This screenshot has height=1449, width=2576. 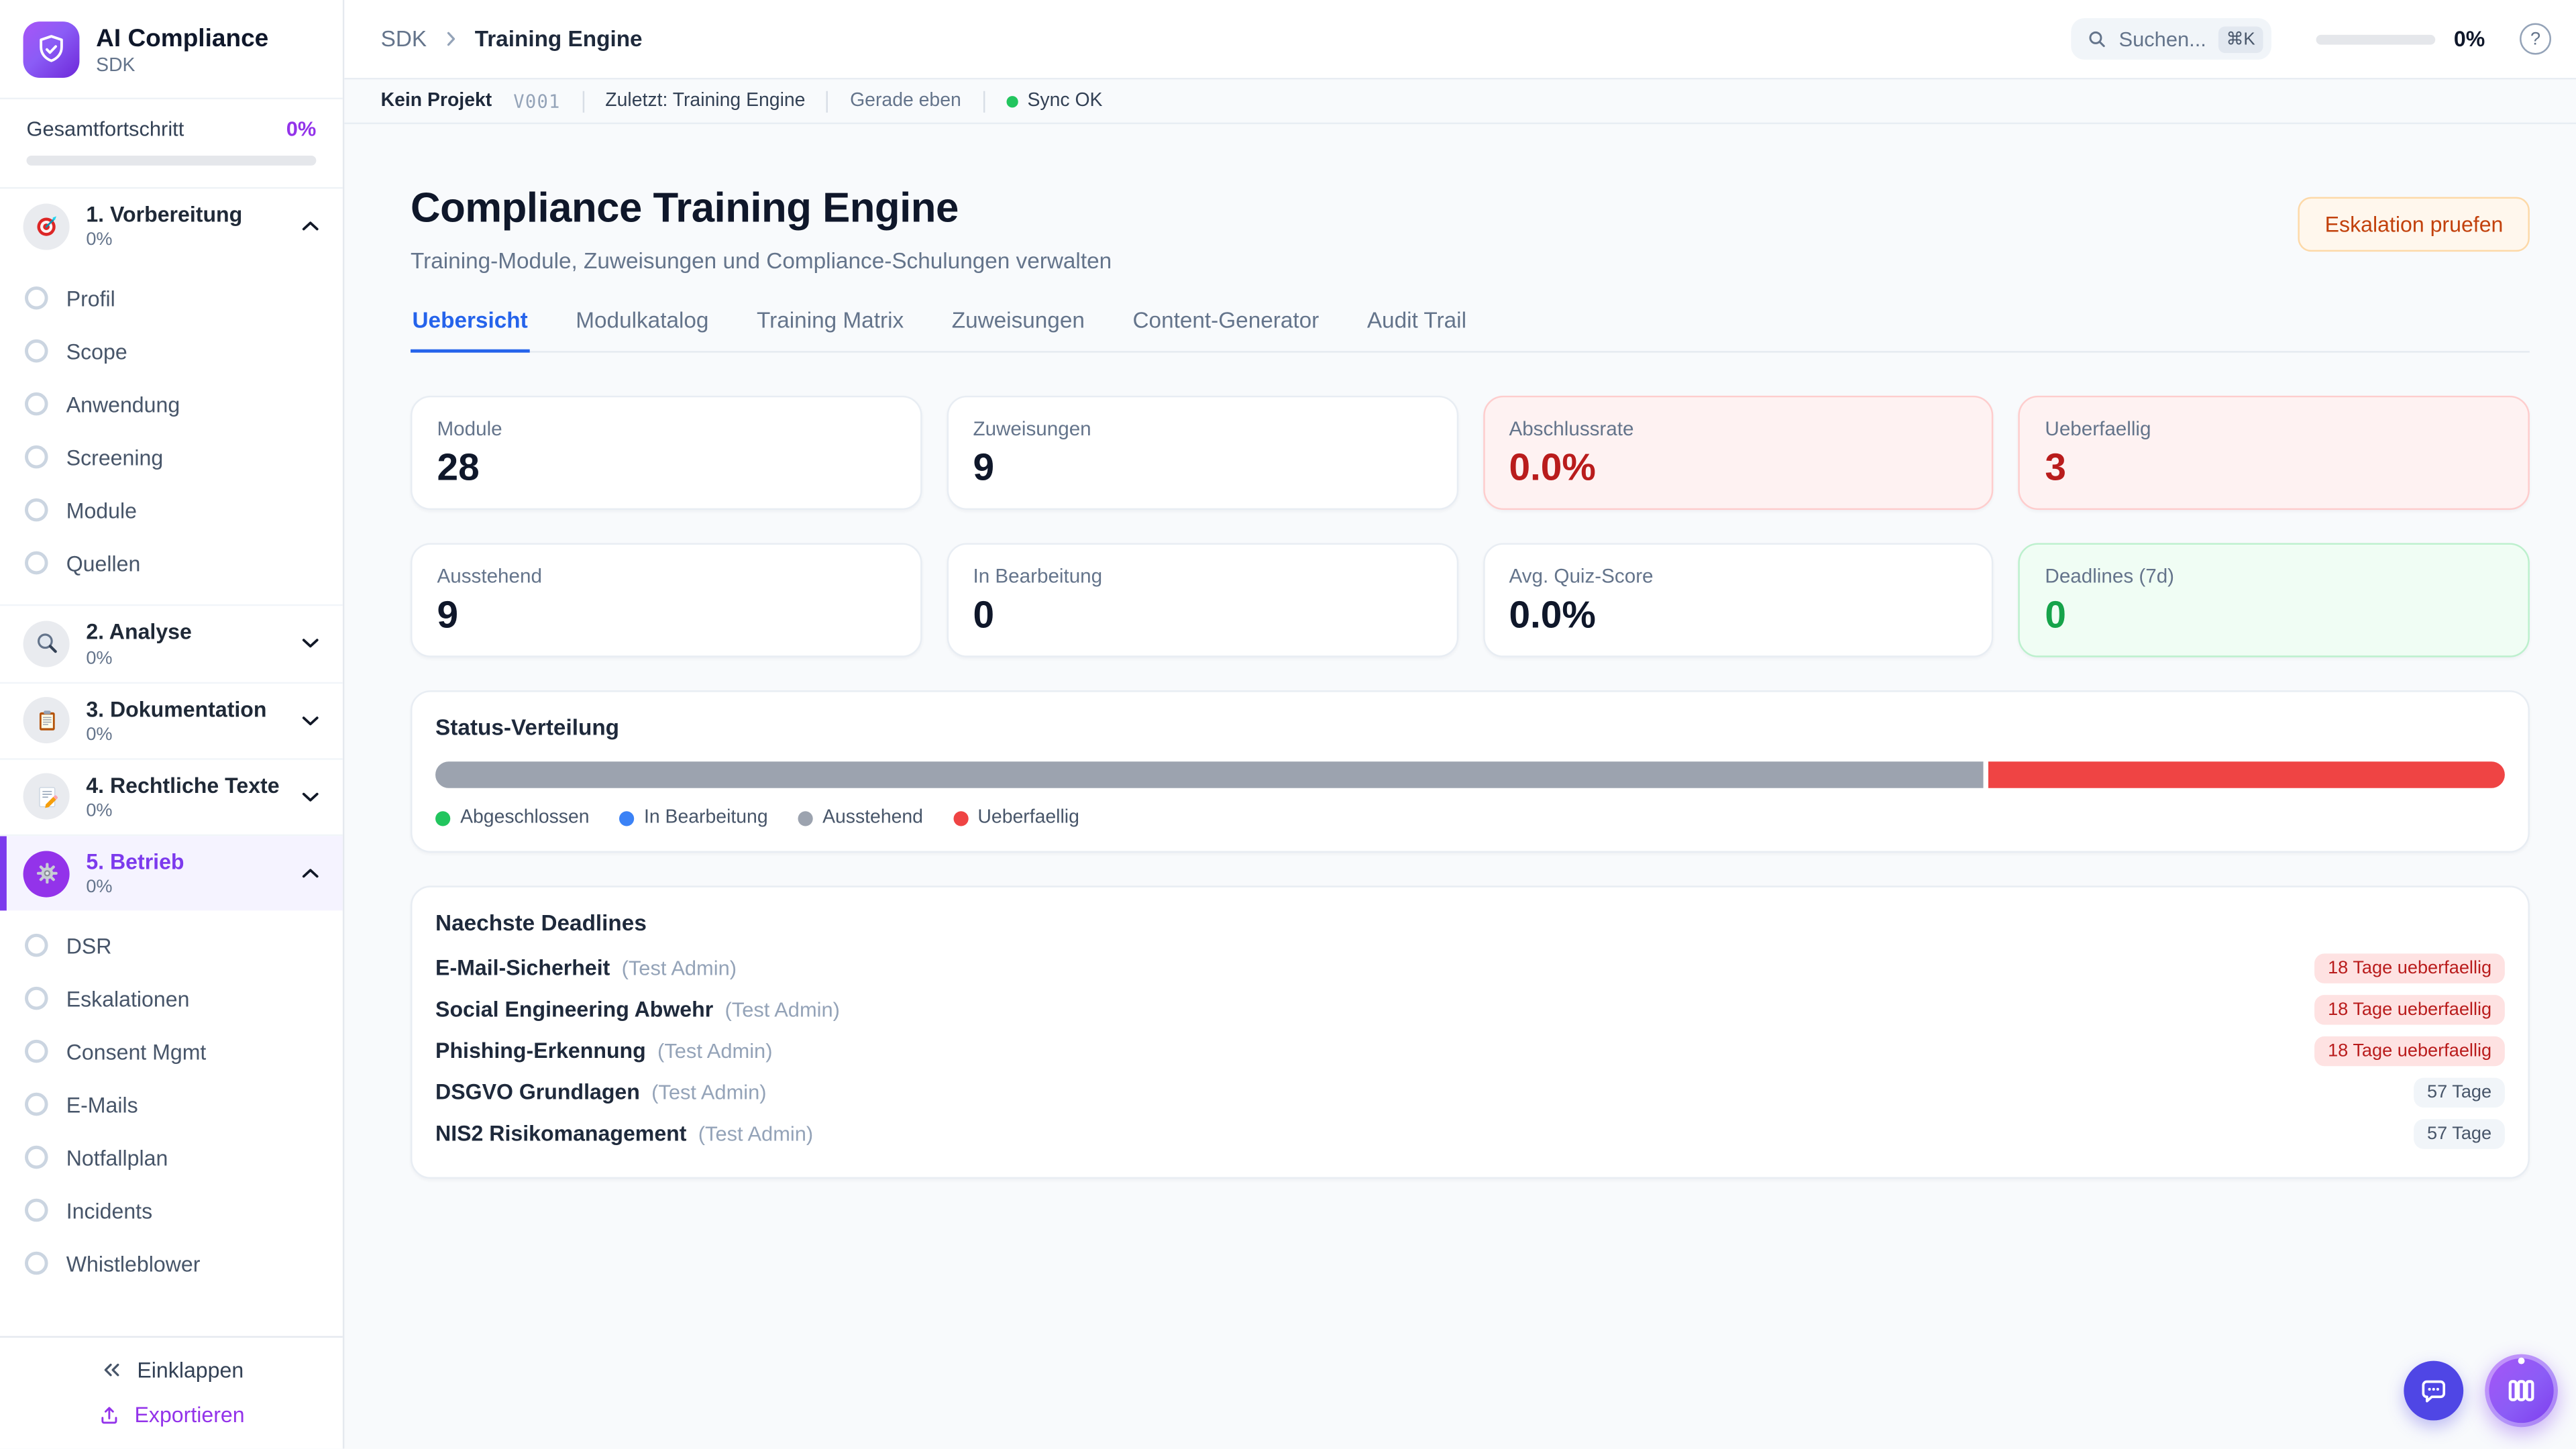 What do you see at coordinates (1552, 614) in the screenshot?
I see `stat-value: 0.0%` at bounding box center [1552, 614].